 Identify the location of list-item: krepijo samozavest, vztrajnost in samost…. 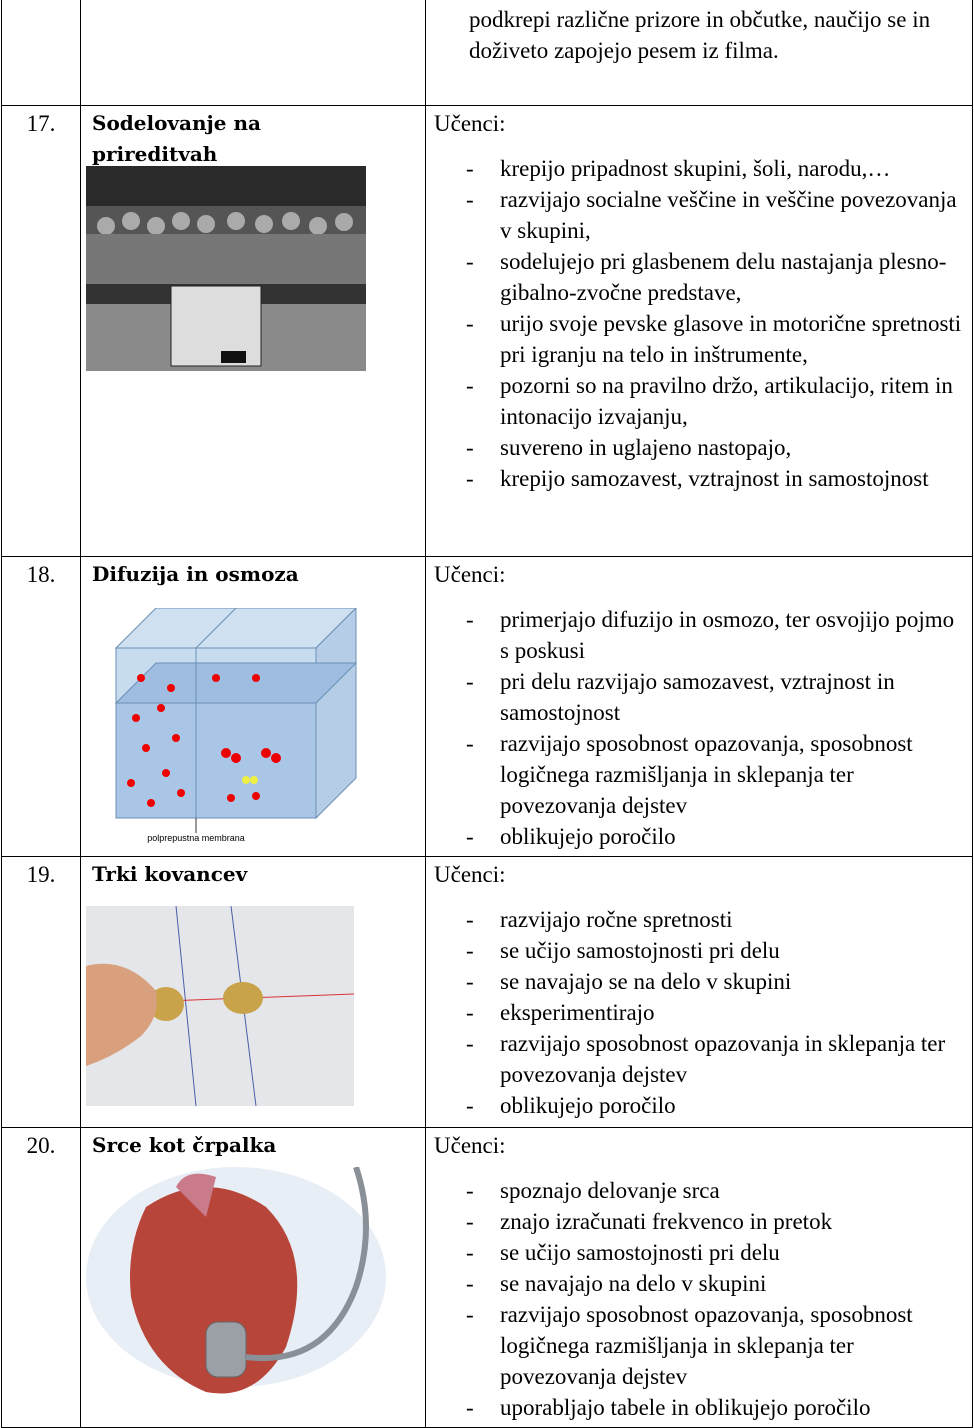
(700, 478).